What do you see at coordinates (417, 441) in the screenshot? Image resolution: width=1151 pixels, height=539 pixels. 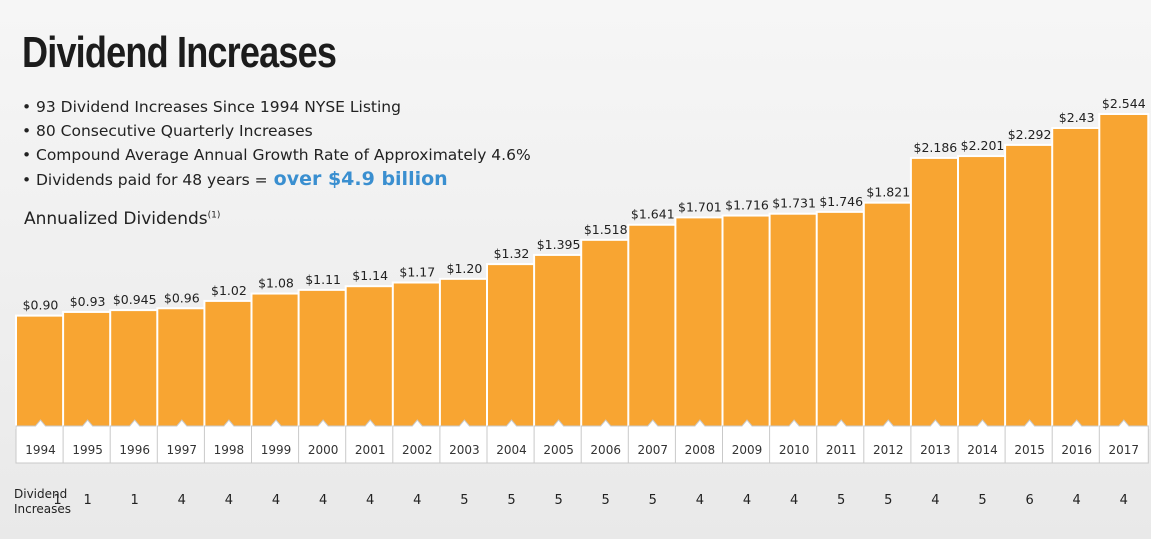 I see `year-box-2002` at bounding box center [417, 441].